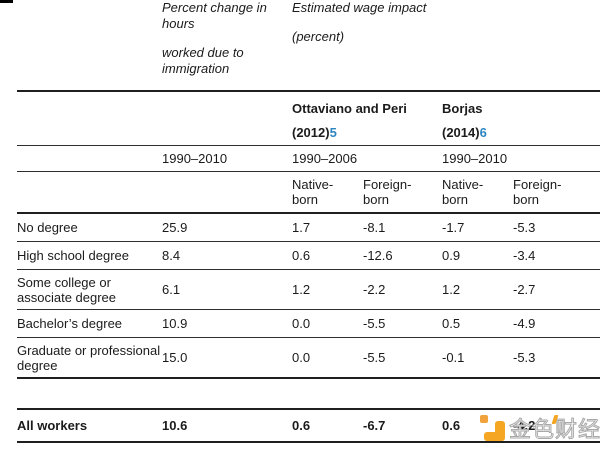 The image size is (600, 458). I want to click on study-ottaviano-peri-header: Ottaviano and Peri (2012)5, so click(367, 118).